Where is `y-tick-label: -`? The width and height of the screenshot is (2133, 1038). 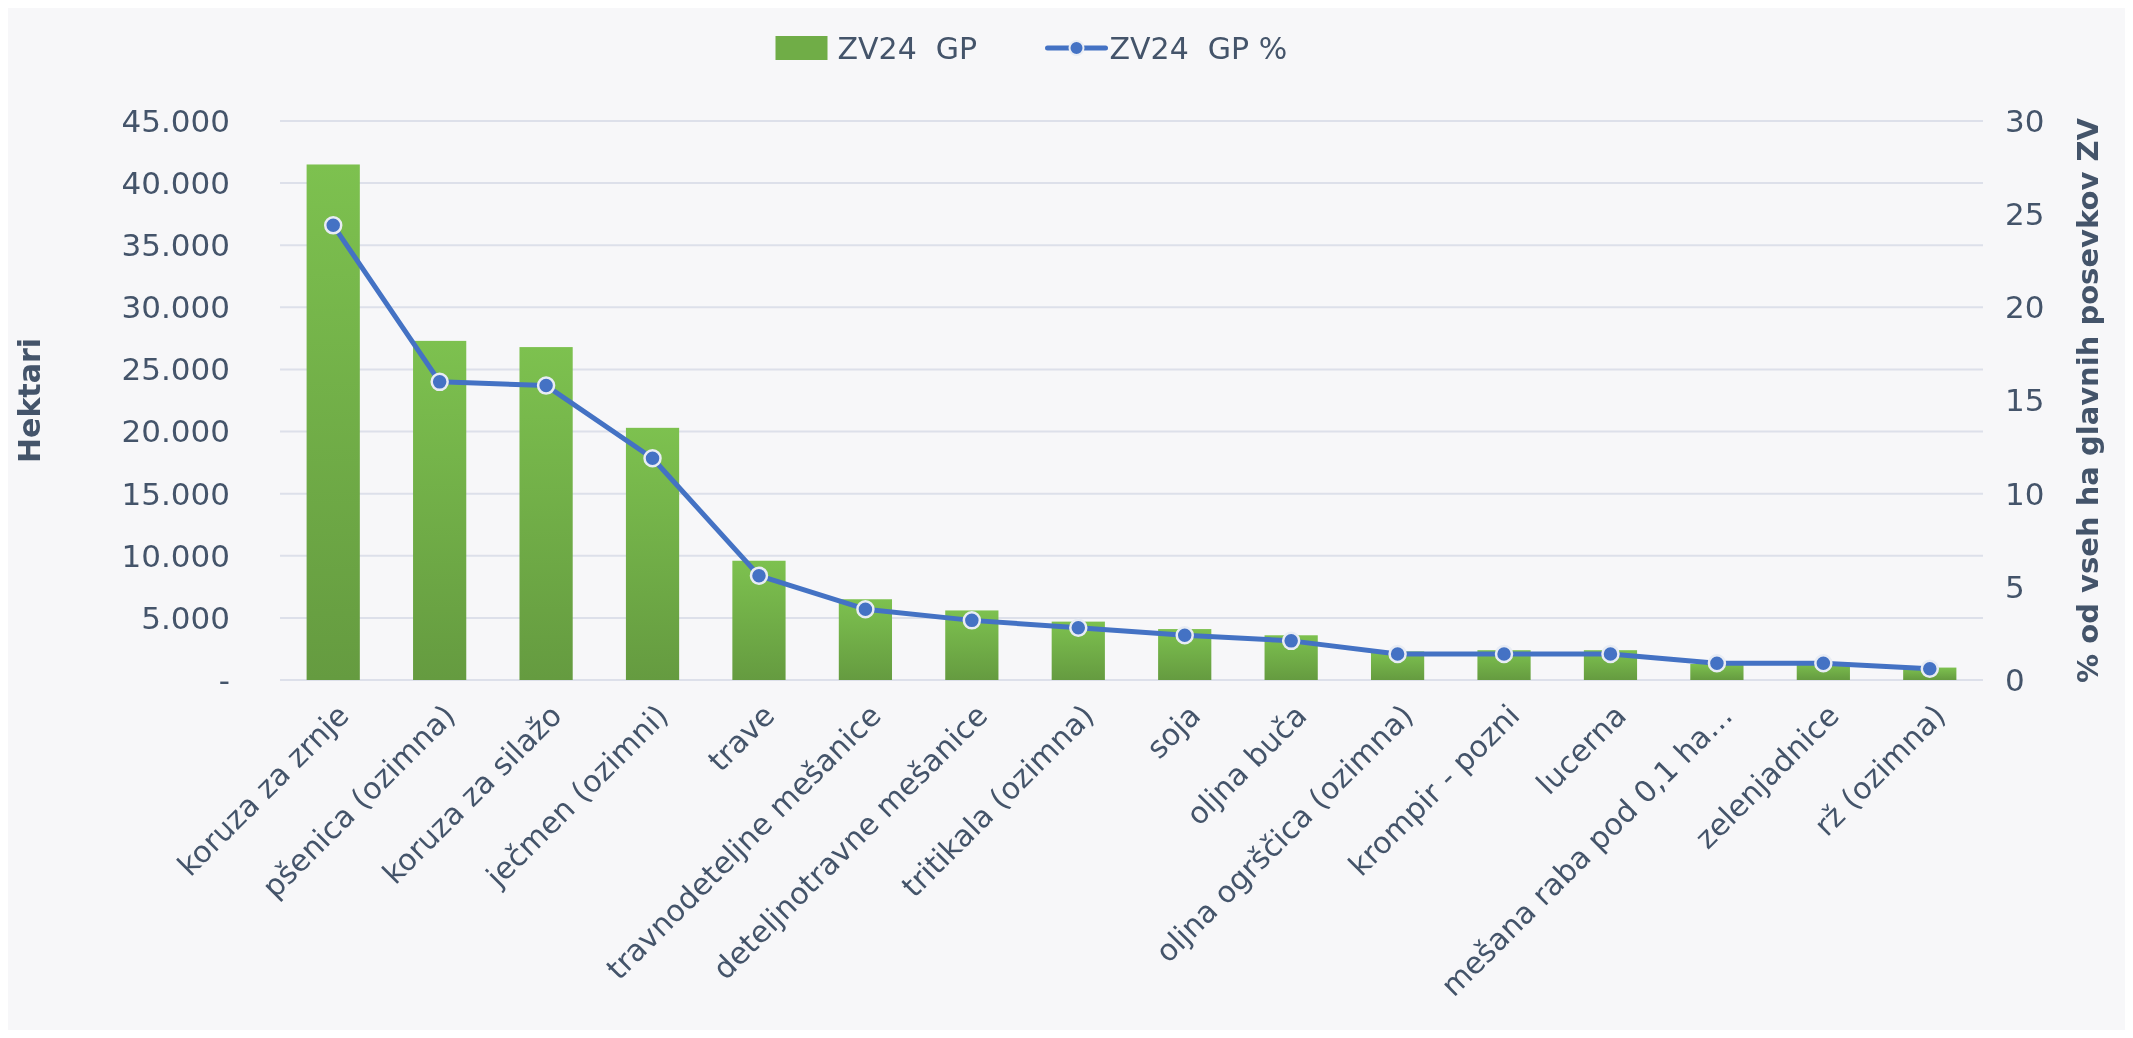
y-tick-label: - is located at coordinates (224, 679).